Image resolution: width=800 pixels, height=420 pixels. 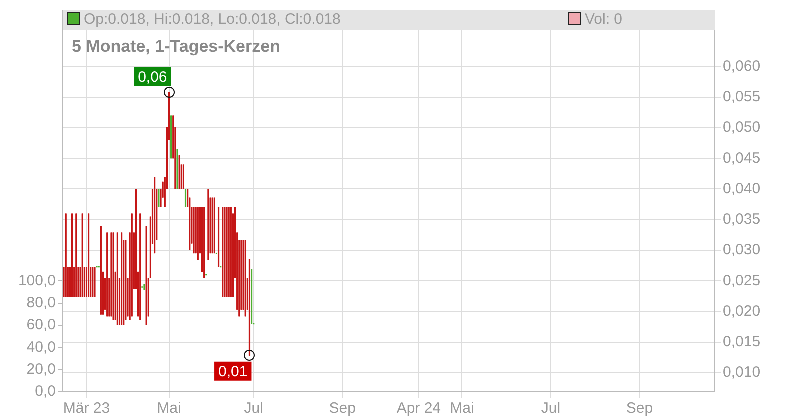 What do you see at coordinates (603, 20) in the screenshot?
I see `annotation: Vol: 0` at bounding box center [603, 20].